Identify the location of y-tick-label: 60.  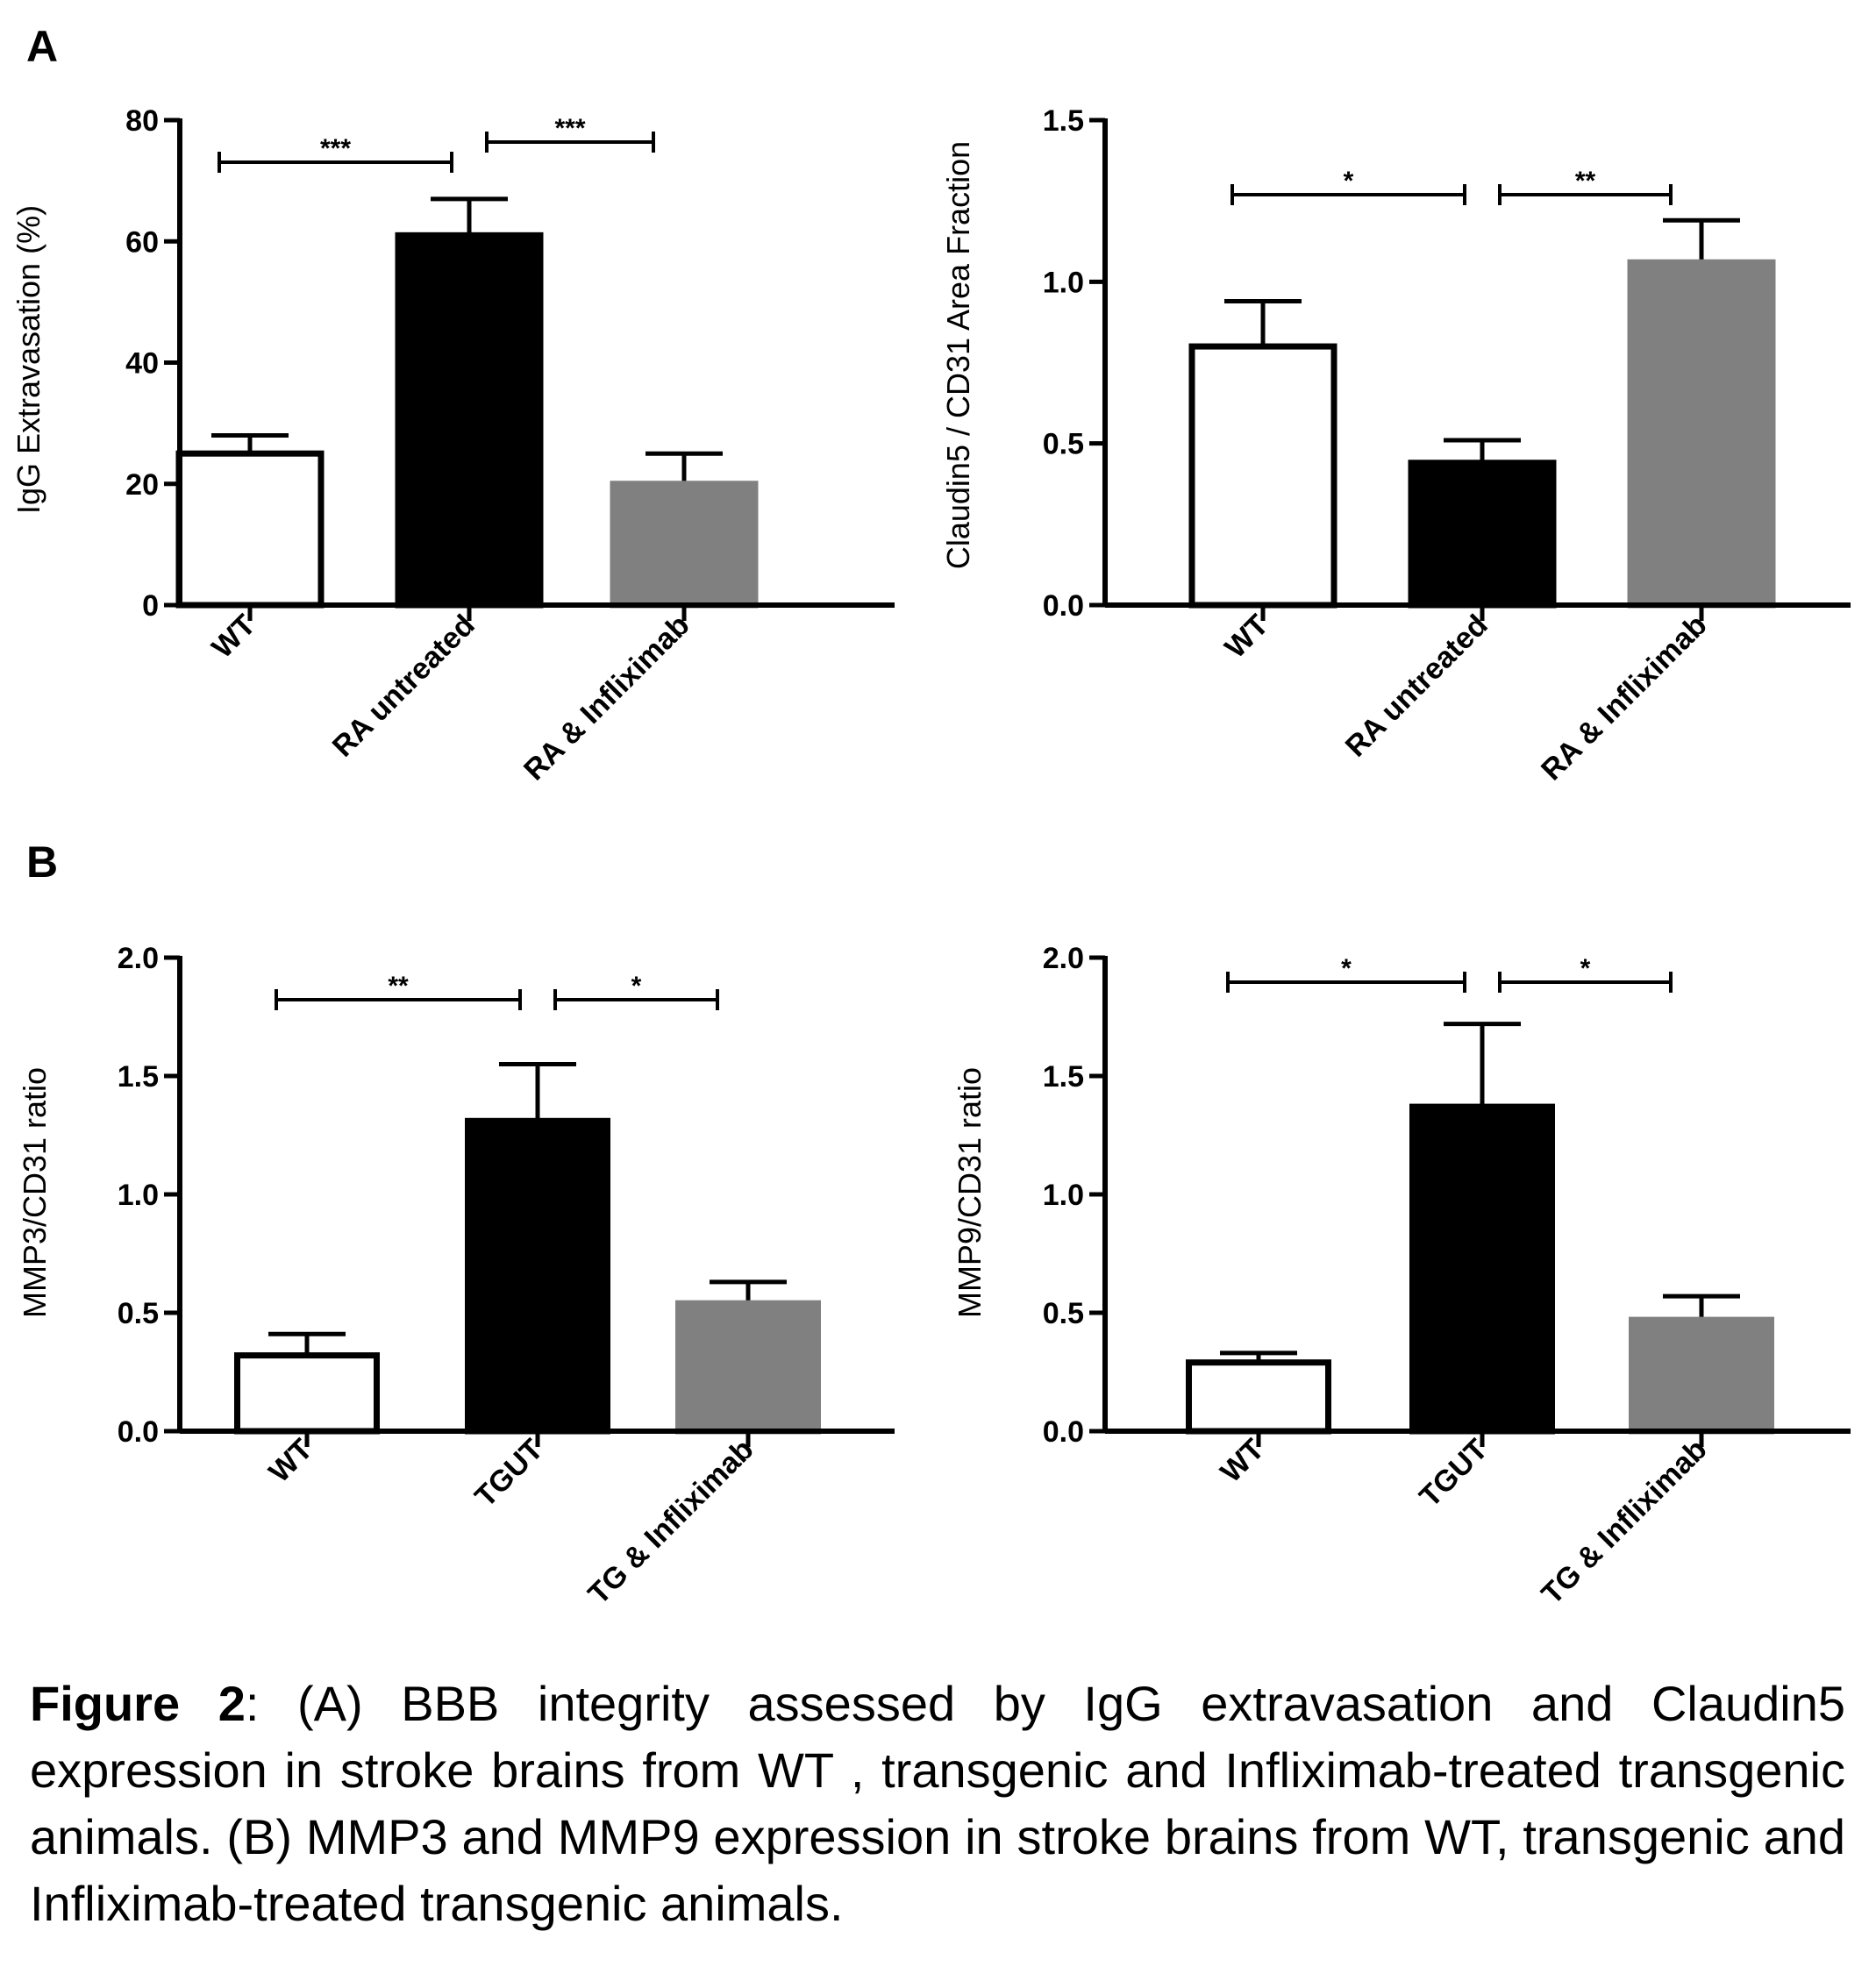
(142, 242).